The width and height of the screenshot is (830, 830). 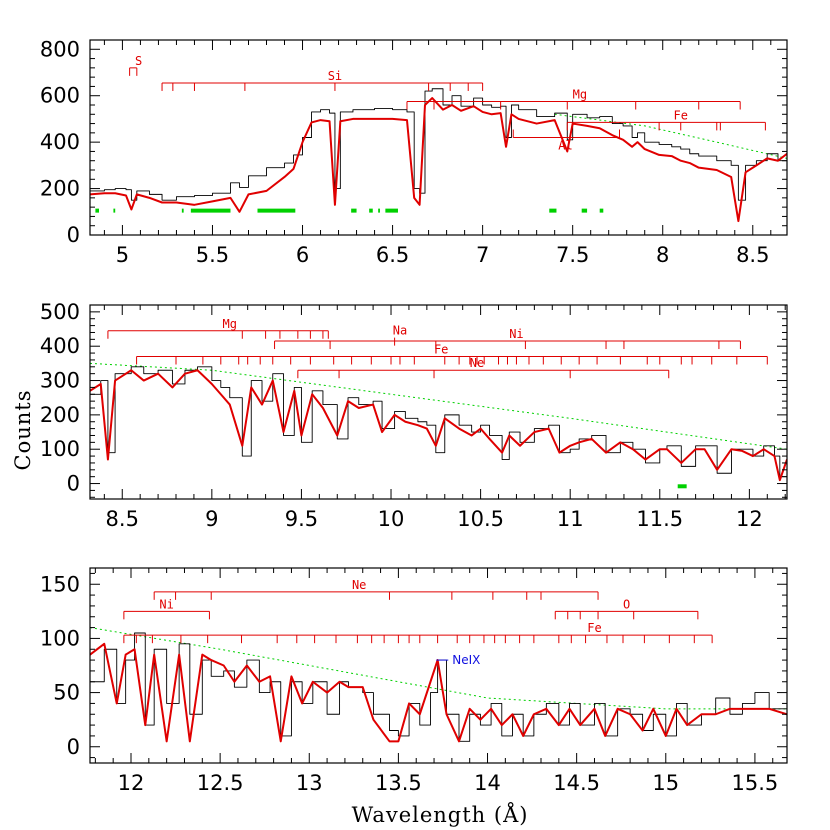 What do you see at coordinates (755, 783) in the screenshot?
I see `x-tick-label: 15.5` at bounding box center [755, 783].